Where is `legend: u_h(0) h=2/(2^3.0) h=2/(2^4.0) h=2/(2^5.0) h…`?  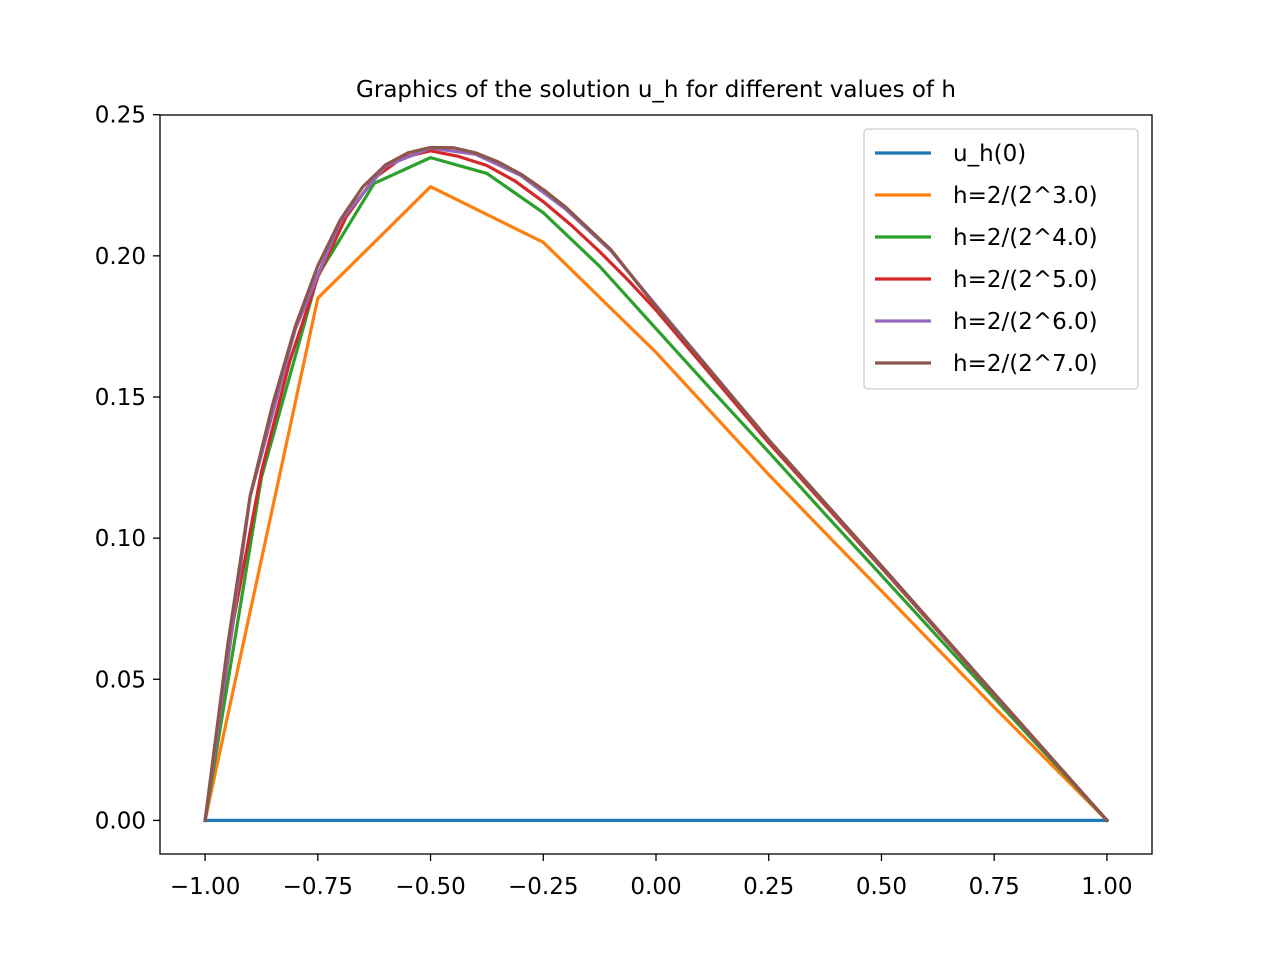 legend: u_h(0) h=2/(2^3.0) h=2/(2^4.0) h=2/(2^5.0) h… is located at coordinates (1001, 259).